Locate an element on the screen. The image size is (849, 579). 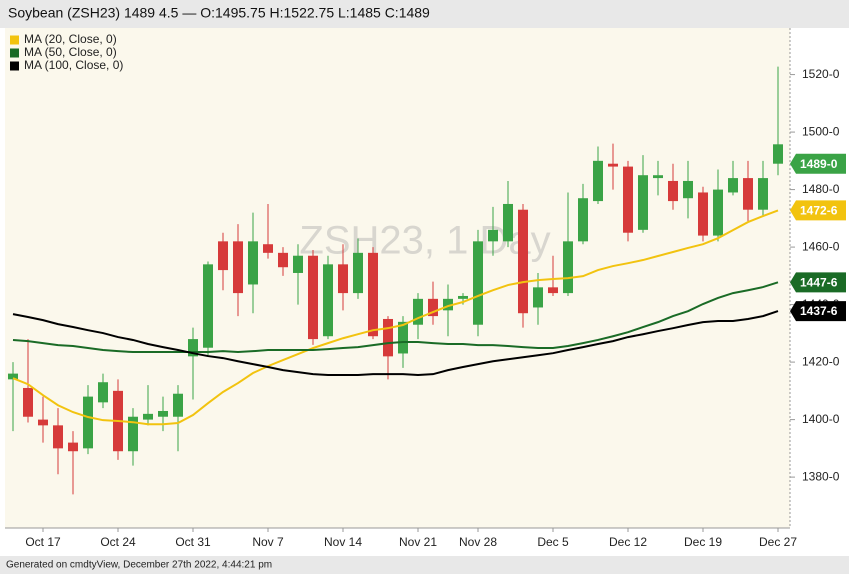
x-tick-label: Nov 21 is located at coordinates (418, 542).